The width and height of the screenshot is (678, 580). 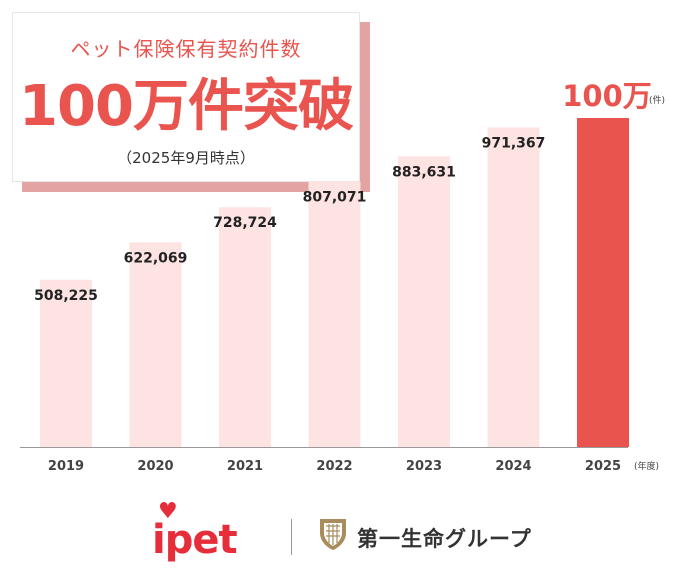 I want to click on x-tick-label: 2021, so click(x=245, y=466).